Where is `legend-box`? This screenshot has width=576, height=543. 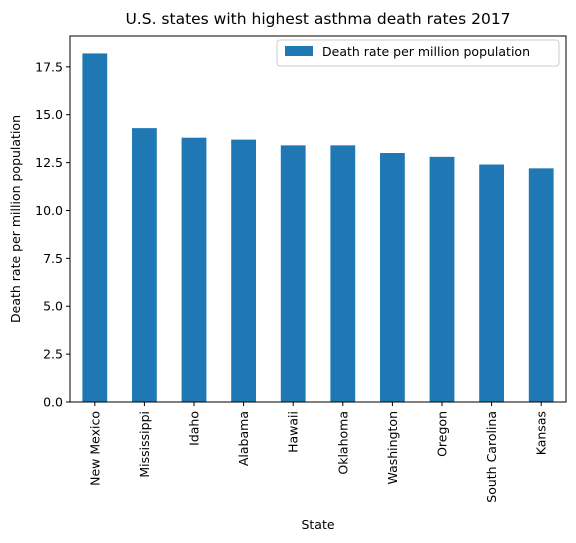
legend-box is located at coordinates (418, 53).